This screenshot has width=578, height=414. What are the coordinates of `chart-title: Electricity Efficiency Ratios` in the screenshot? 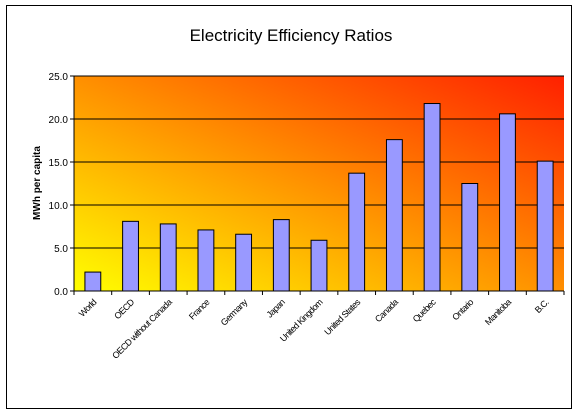 It's located at (291, 35).